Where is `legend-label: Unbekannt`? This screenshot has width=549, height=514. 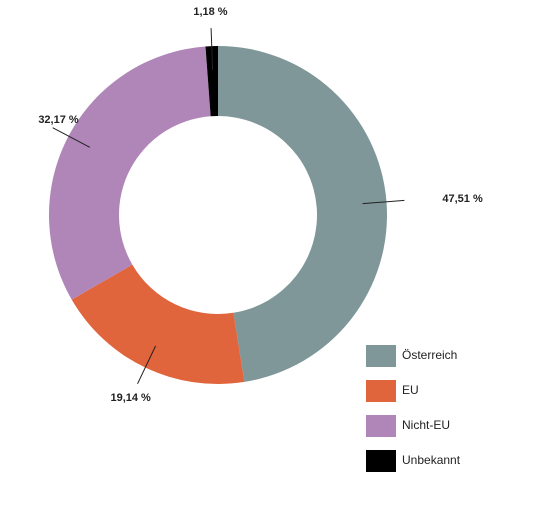 legend-label: Unbekannt is located at coordinates (431, 460).